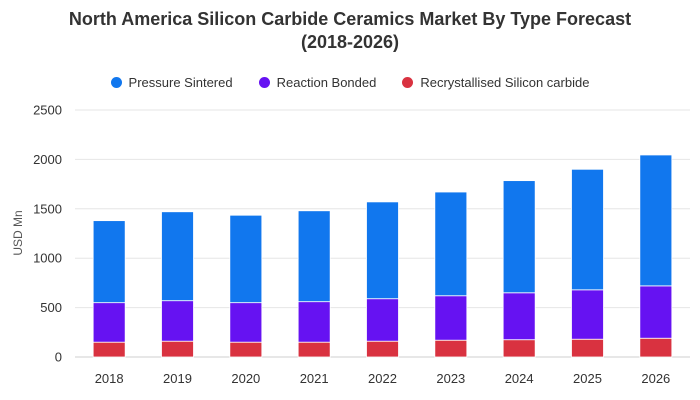 This screenshot has height=400, width=700. What do you see at coordinates (587, 314) in the screenshot?
I see `bar-reaction-bonded-2025` at bounding box center [587, 314].